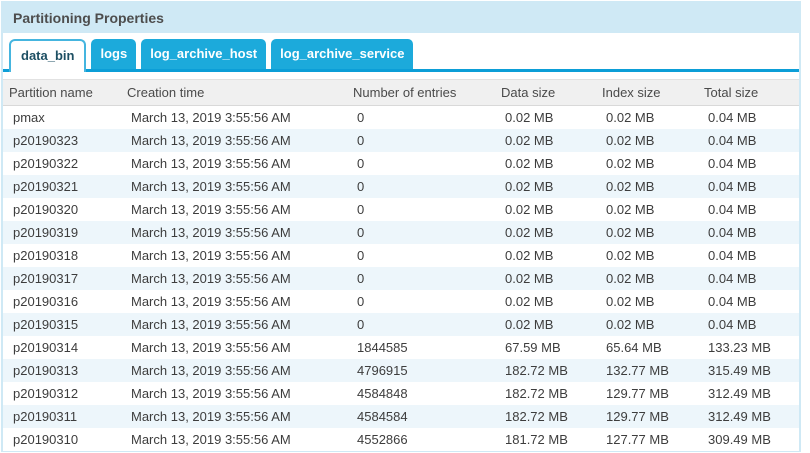 The height and width of the screenshot is (453, 810). I want to click on cell-partition-name: p20190319, so click(46, 232).